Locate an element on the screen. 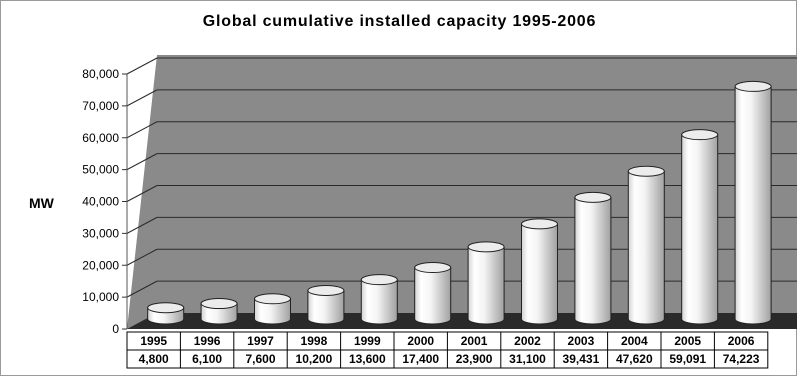  bar-2004 is located at coordinates (646, 245).